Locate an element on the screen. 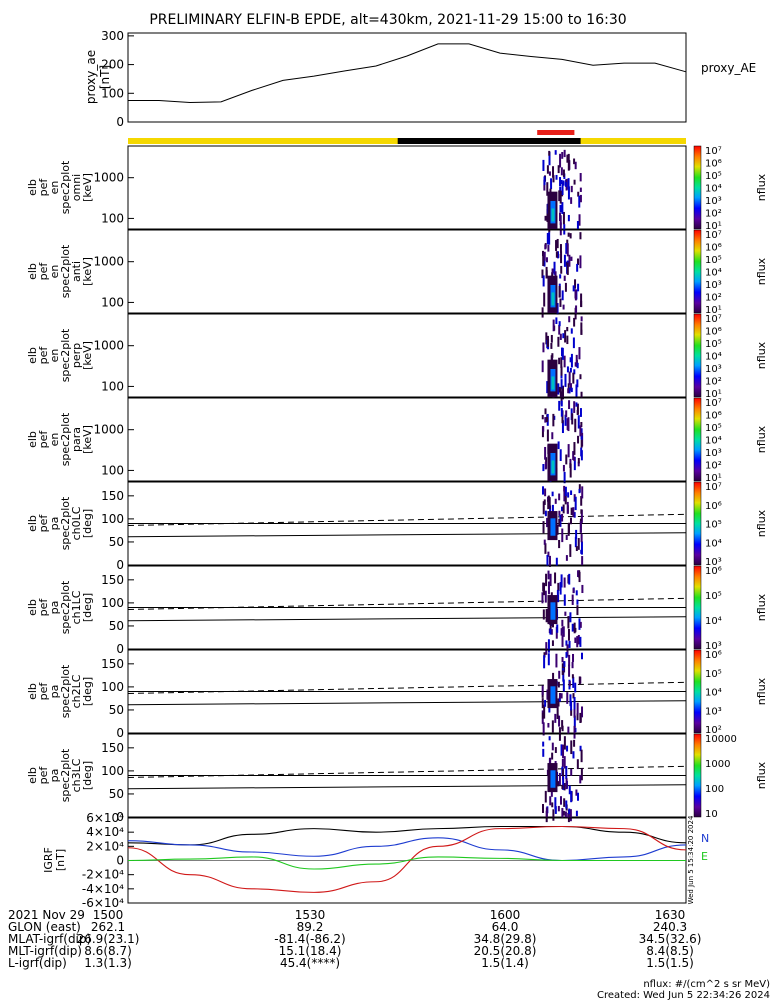  pa_ch2-ylabel: elbpefpaspec2plotch2LC[deg] is located at coordinates (60, 691).